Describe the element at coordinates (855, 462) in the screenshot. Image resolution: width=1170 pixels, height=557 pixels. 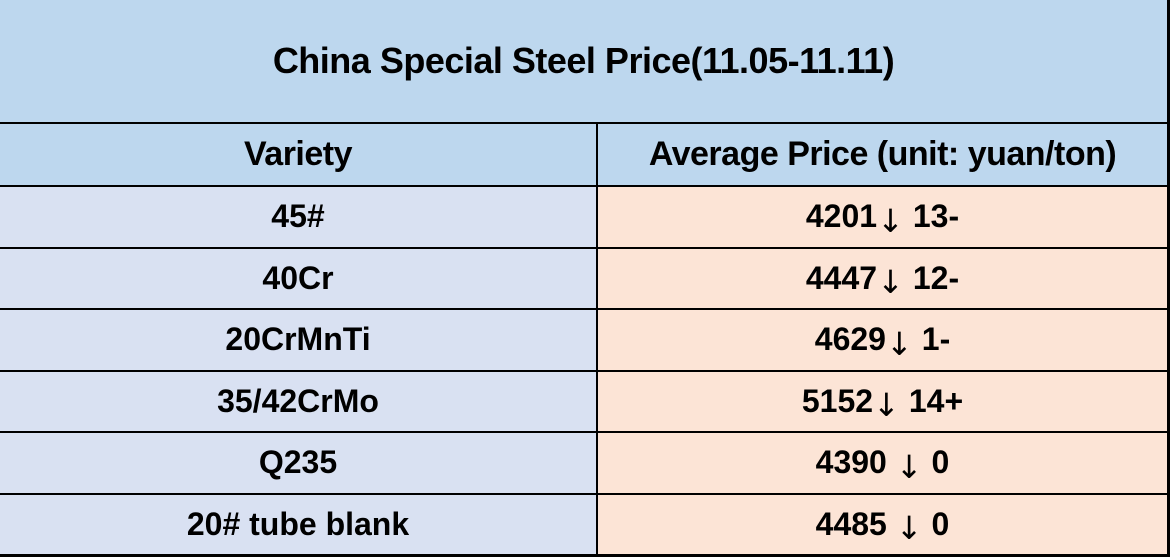
I see `price-value: 4390` at that location.